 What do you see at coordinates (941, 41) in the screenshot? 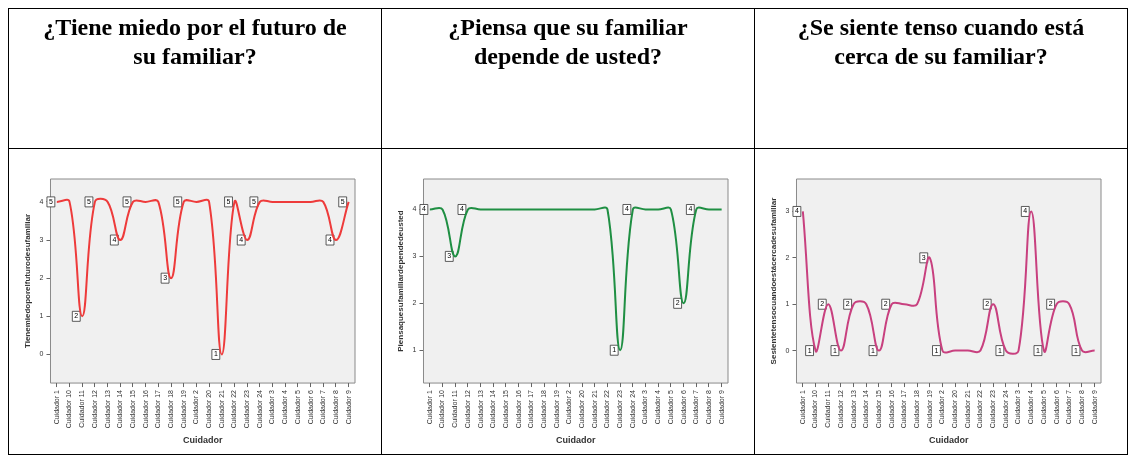
I see `chart-title: ¿Se siente tenso cuando está cerca de su familiar?` at bounding box center [941, 41].